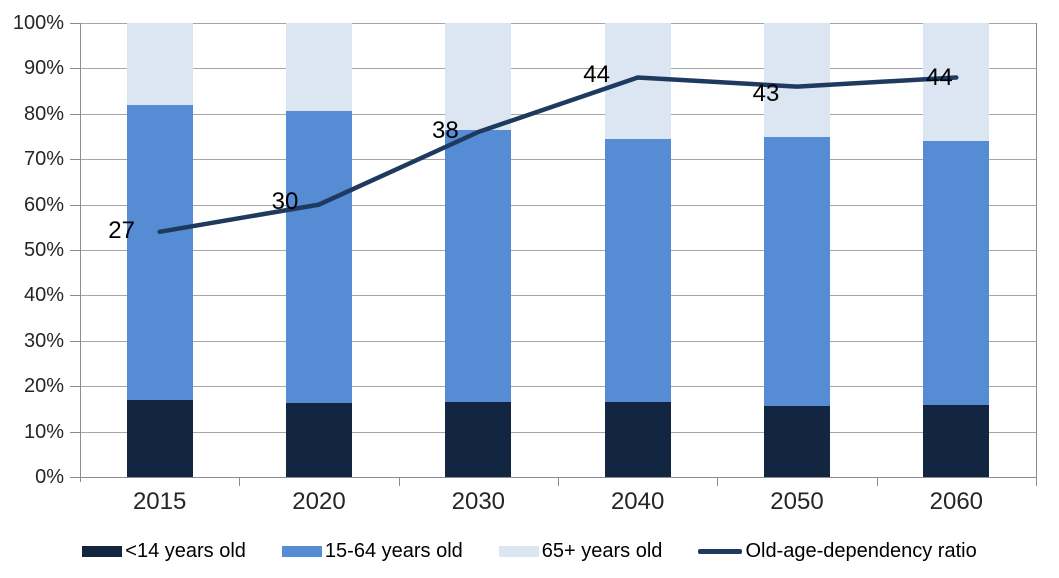  Describe the element at coordinates (956, 501) in the screenshot. I see `x-axis-label: 2060` at that location.